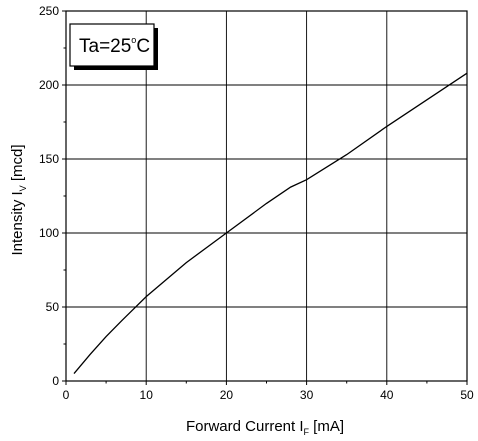 The width and height of the screenshot is (478, 441). I want to click on x-tick-label: 40, so click(387, 395).